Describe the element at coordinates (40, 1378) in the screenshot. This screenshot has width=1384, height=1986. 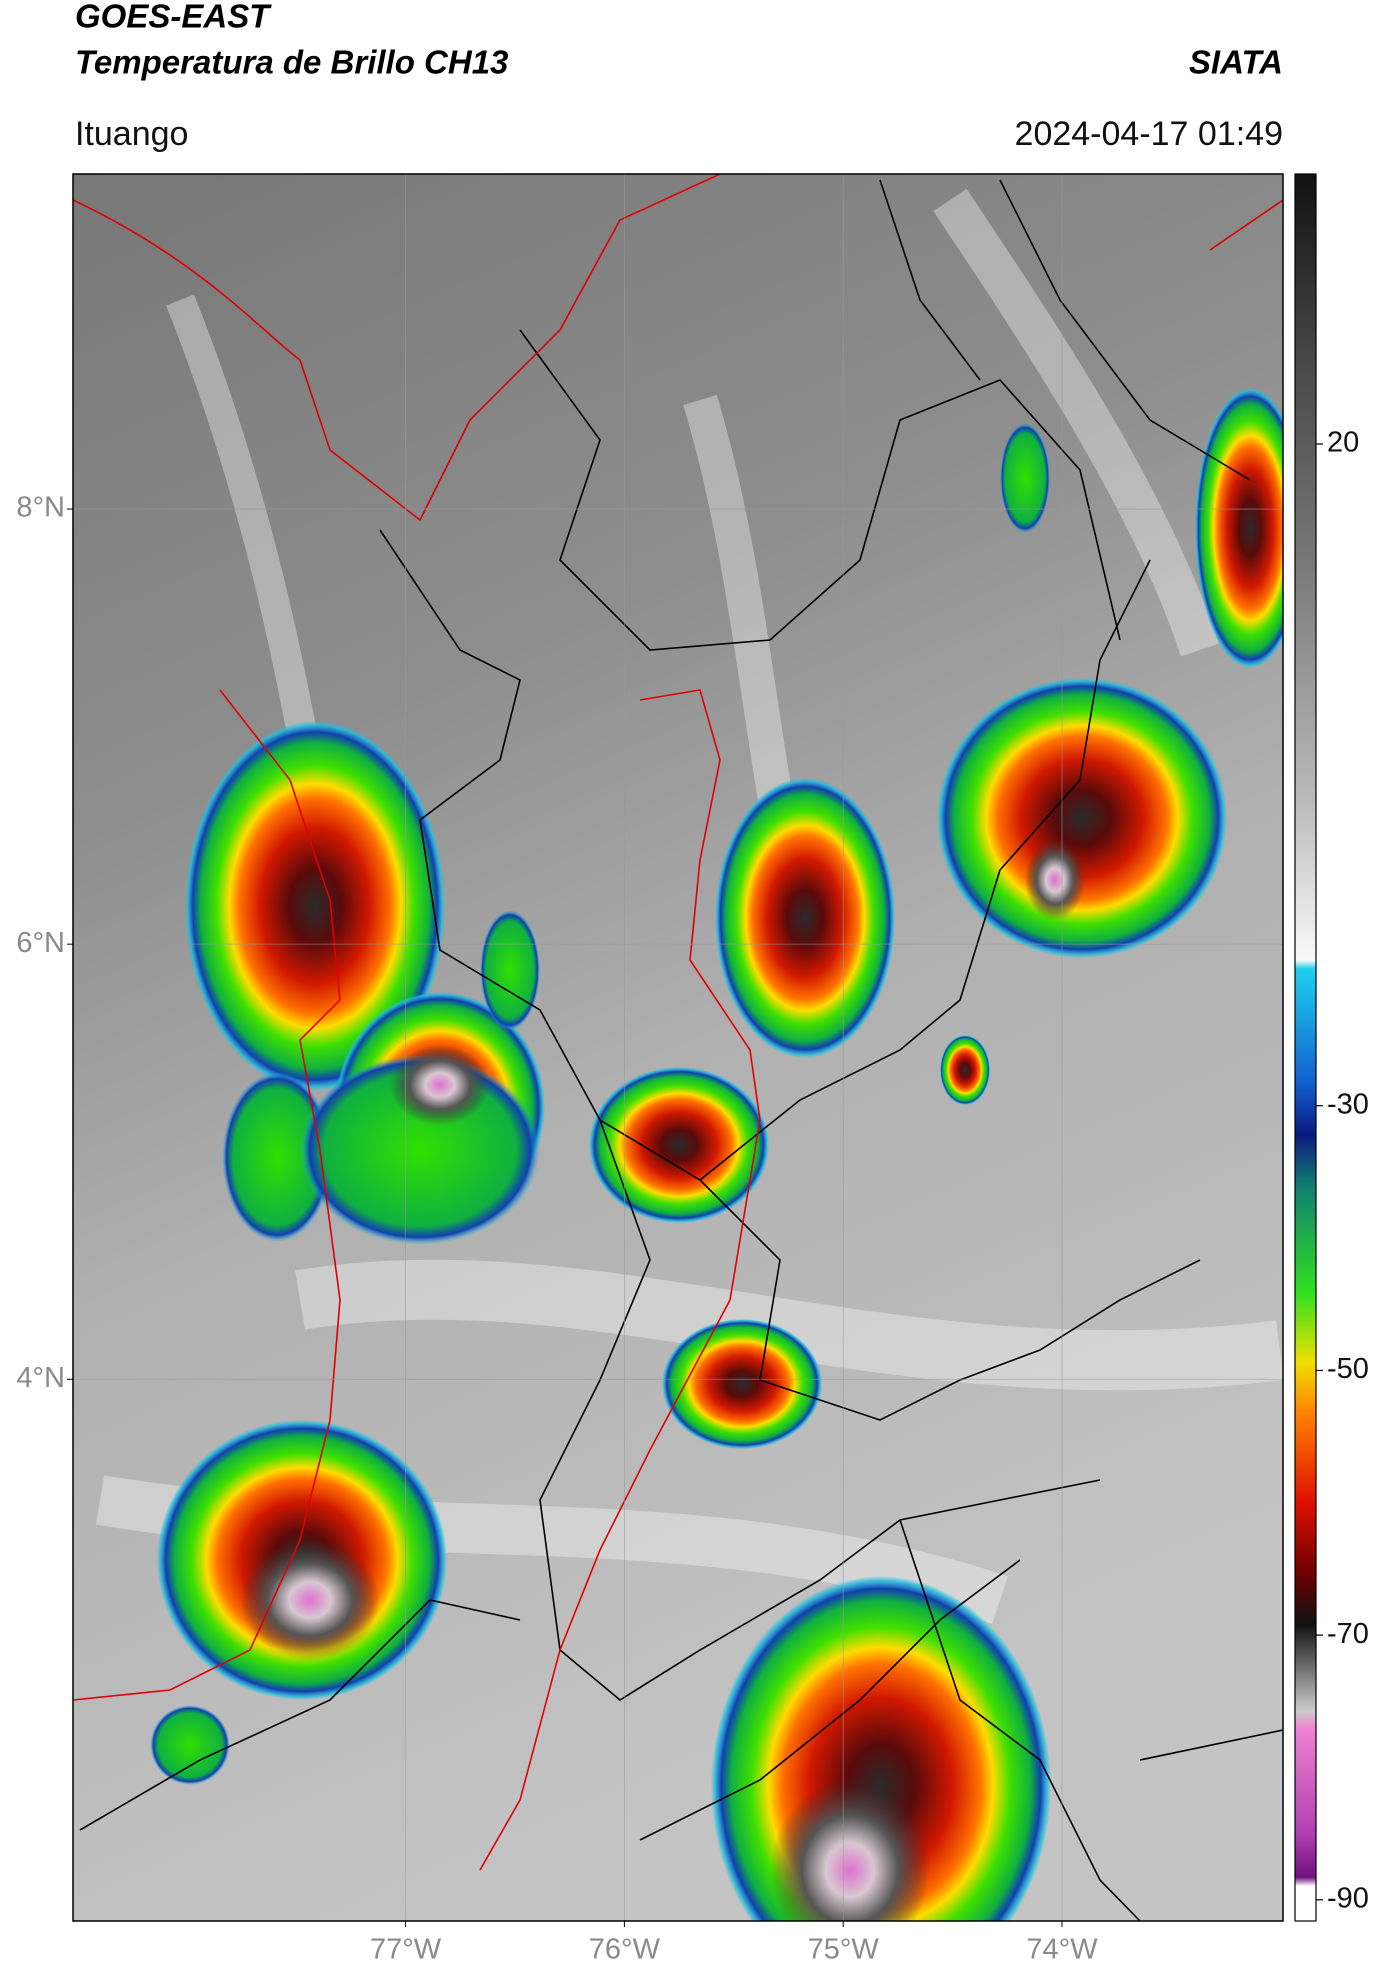
I see `lat-label: 4°N` at that location.